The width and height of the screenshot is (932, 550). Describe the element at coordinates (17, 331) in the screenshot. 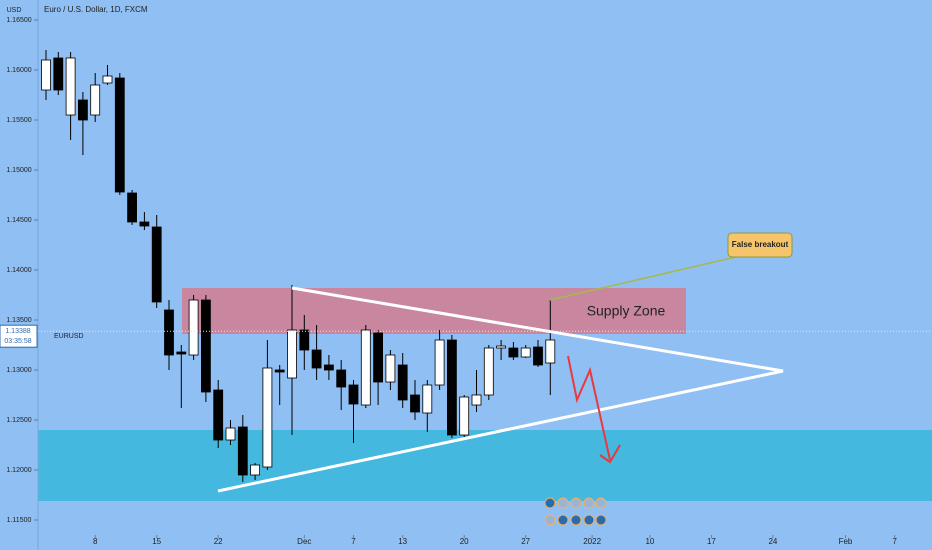

I see `last-price-label: 1.13388` at that location.